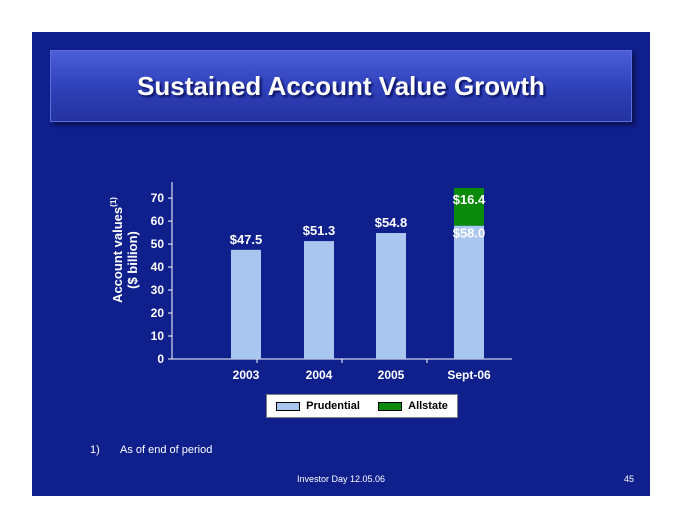 This screenshot has width=680, height=525. Describe the element at coordinates (628, 479) in the screenshot. I see `page-number: 45` at that location.